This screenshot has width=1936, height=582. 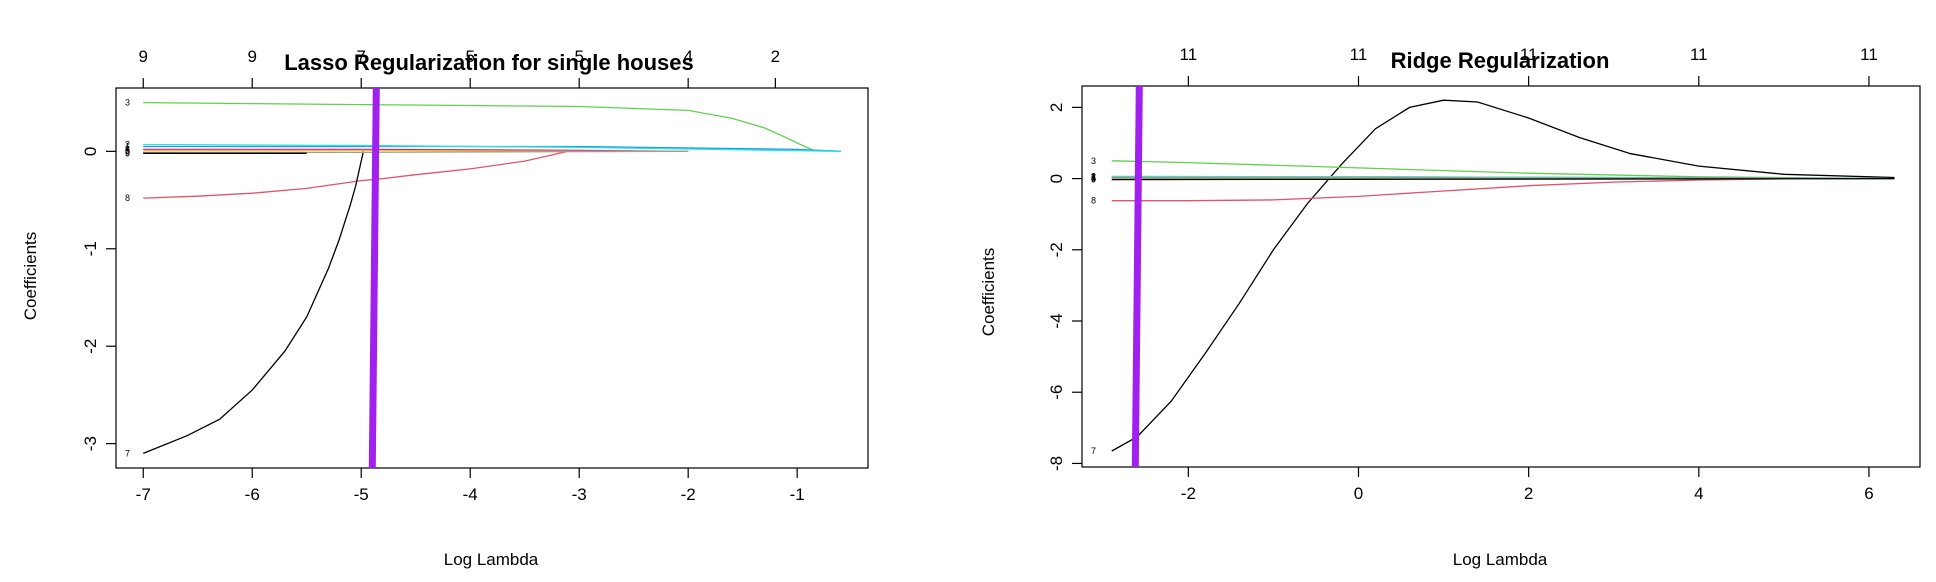 What do you see at coordinates (30, 276) in the screenshot?
I see `lasso-ylabel: Coefficients` at bounding box center [30, 276].